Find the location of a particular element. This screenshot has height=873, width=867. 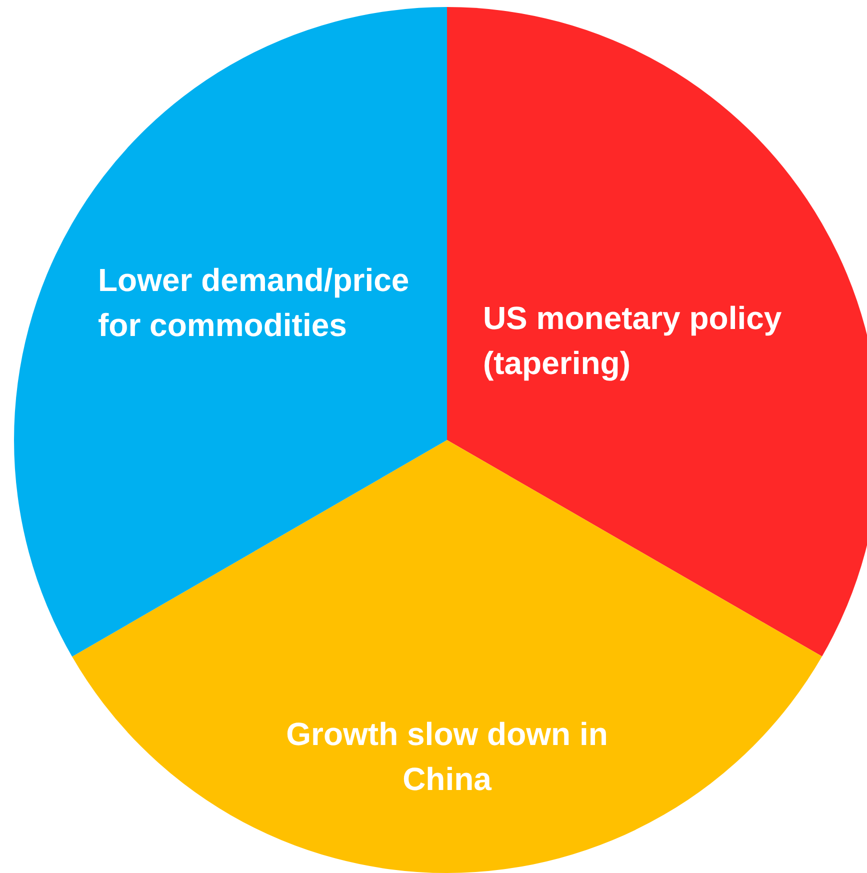

slice-label: Growth slow down in China is located at coordinates (447, 756).